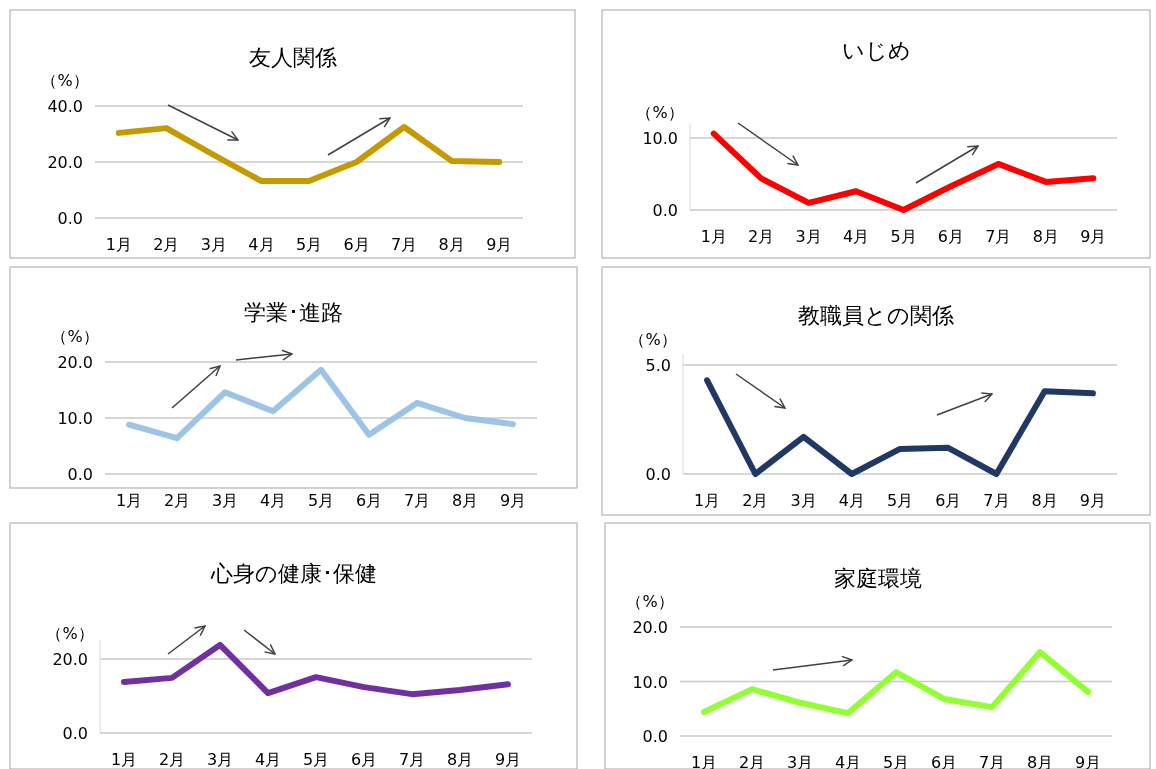  What do you see at coordinates (65, 106) in the screenshot?
I see `y-tick-label: 40.0` at bounding box center [65, 106].